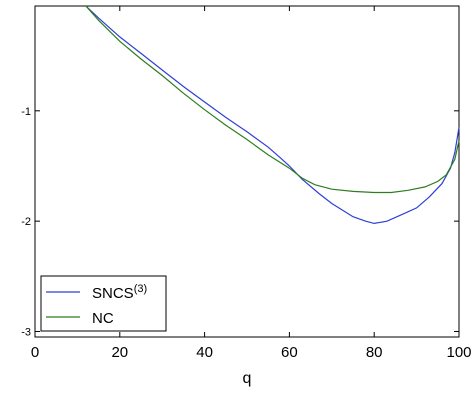 Image resolution: width=474 pixels, height=404 pixels. What do you see at coordinates (113, 293) in the screenshot?
I see `legend-label-sncs-name: SNCS` at bounding box center [113, 293].